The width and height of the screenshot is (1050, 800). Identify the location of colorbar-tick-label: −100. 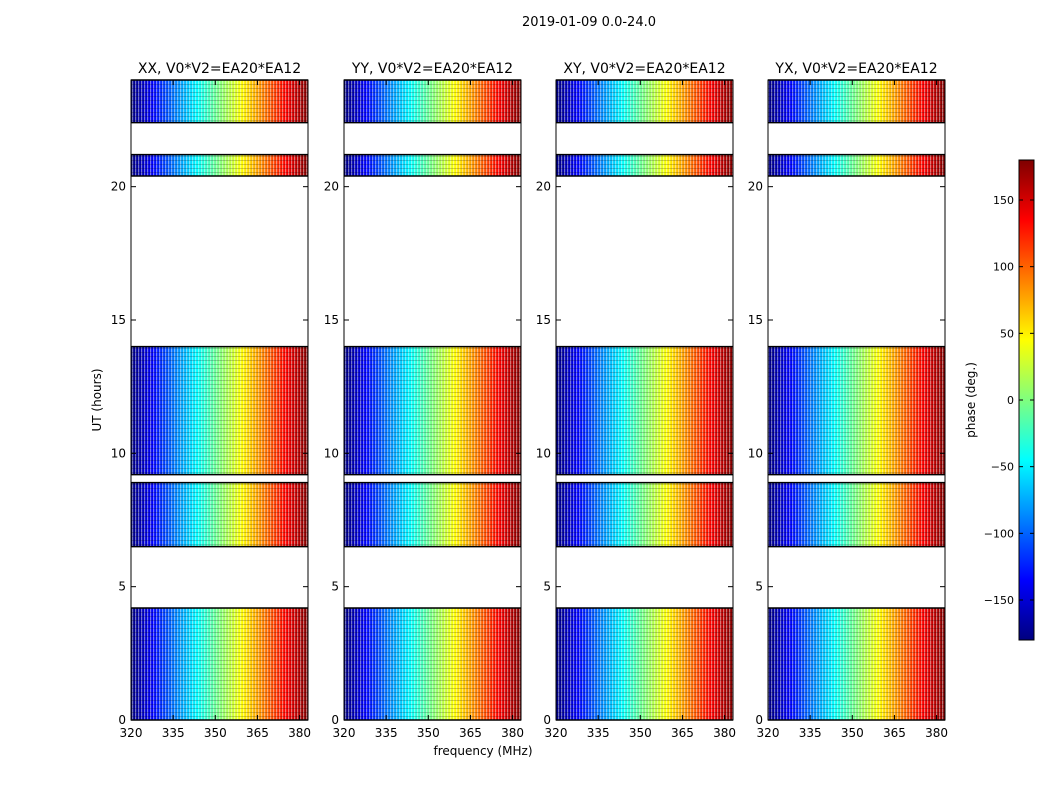
(999, 533).